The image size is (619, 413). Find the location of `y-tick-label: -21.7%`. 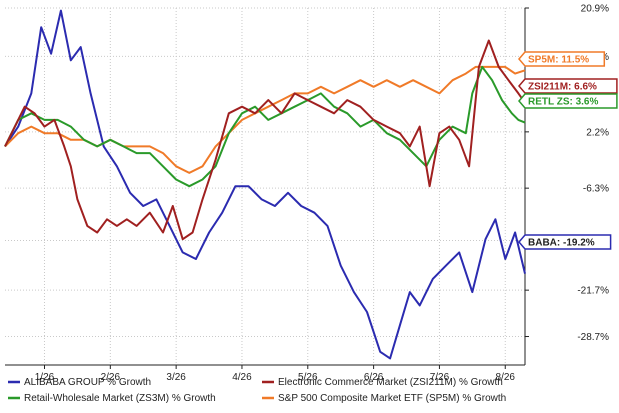

y-tick-label: -21.7% is located at coordinates (593, 291).